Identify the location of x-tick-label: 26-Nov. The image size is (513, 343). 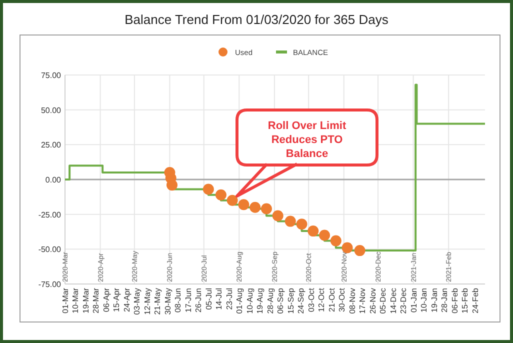
(373, 301).